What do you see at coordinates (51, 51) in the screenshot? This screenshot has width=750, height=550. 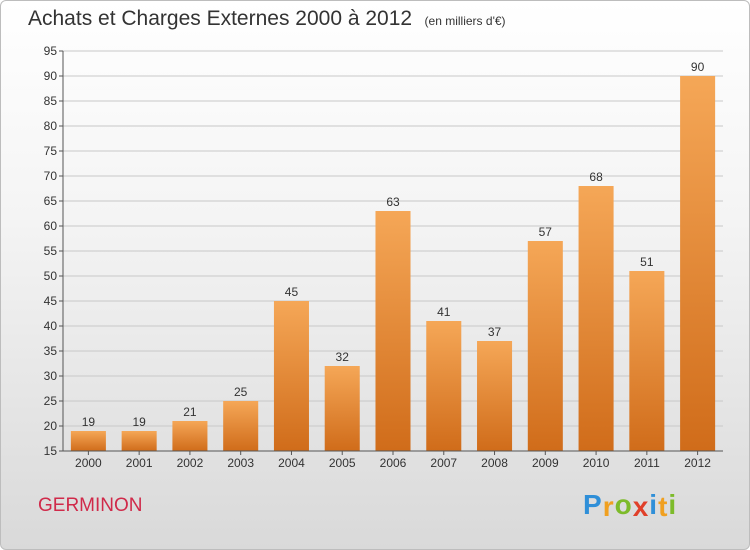 I see `y-tick-label: 95` at bounding box center [51, 51].